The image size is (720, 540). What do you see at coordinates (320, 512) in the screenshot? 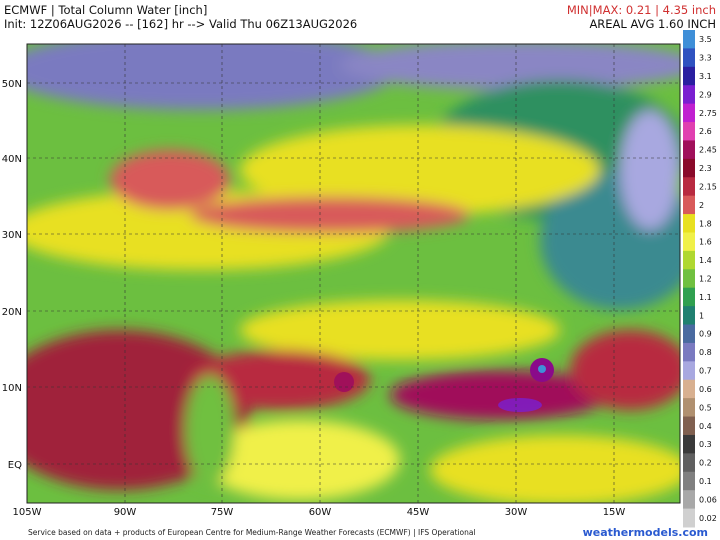
I see `lon-label: 60W` at bounding box center [320, 512].